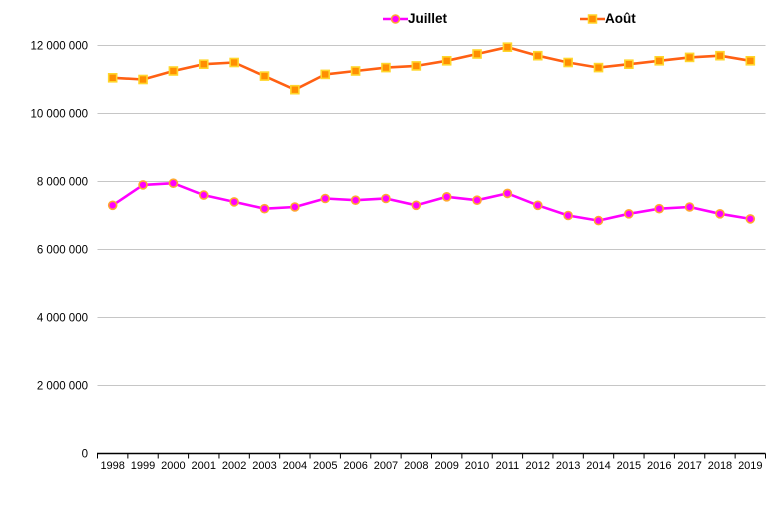 This screenshot has height=515, width=770. What do you see at coordinates (720, 466) in the screenshot?
I see `x-axis-tick-label: 2018` at bounding box center [720, 466].